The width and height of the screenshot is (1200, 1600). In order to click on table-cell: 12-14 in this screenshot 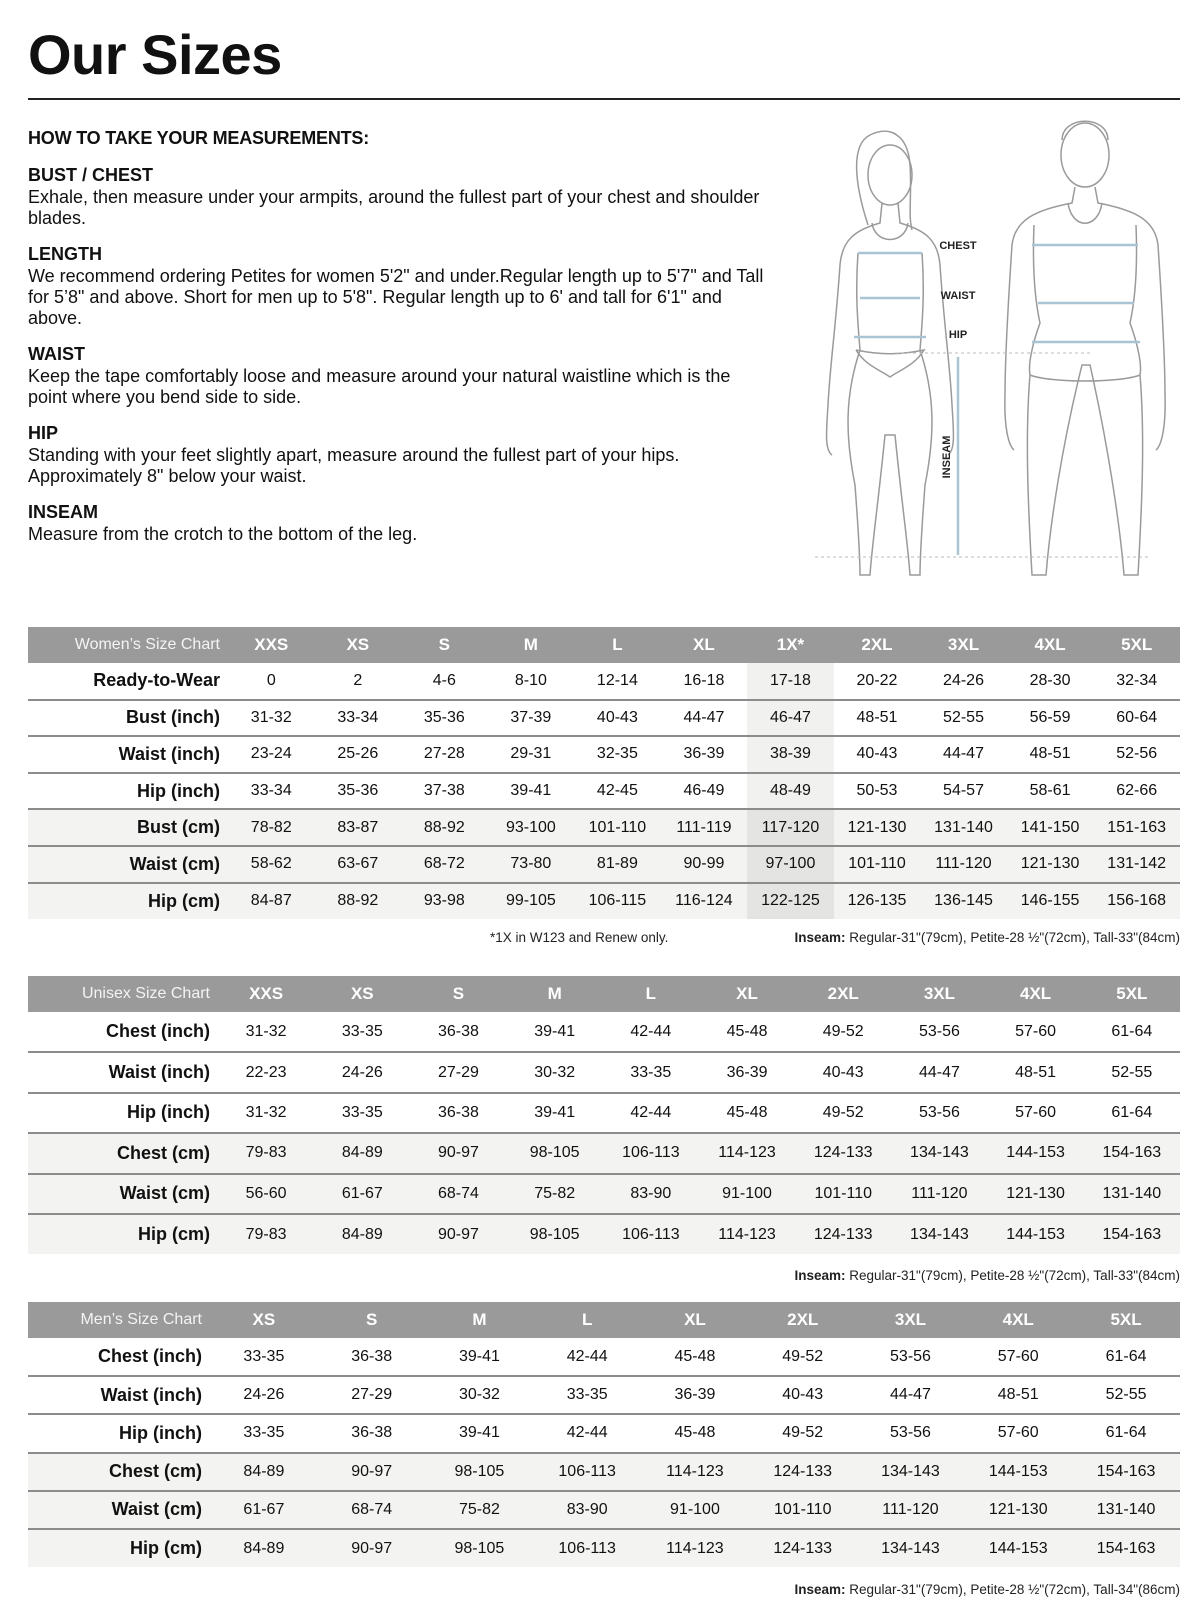, I will do `click(617, 682)`.